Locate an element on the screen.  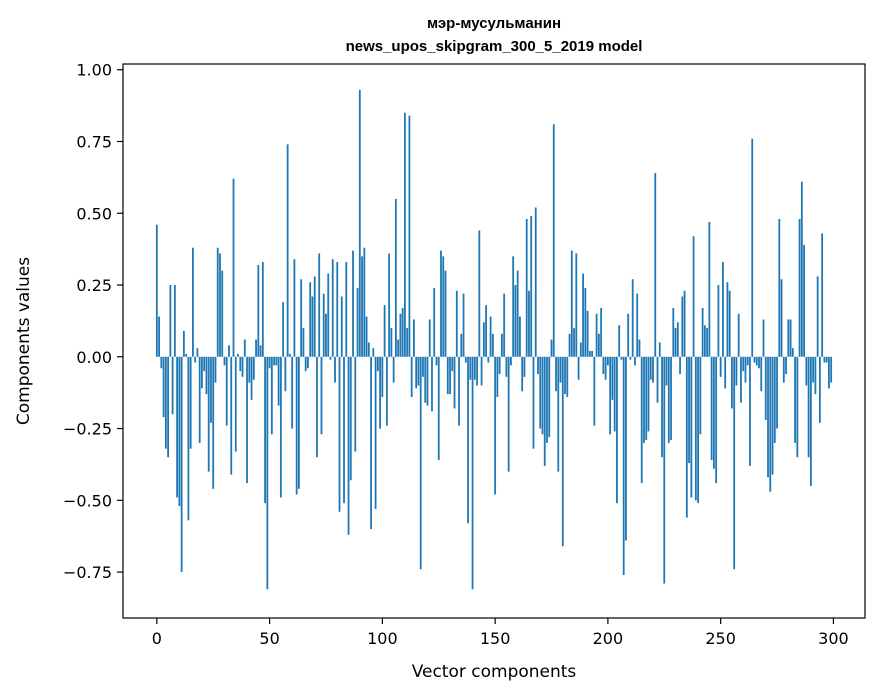
y-tick-label: 0.50 is located at coordinates (94, 213).